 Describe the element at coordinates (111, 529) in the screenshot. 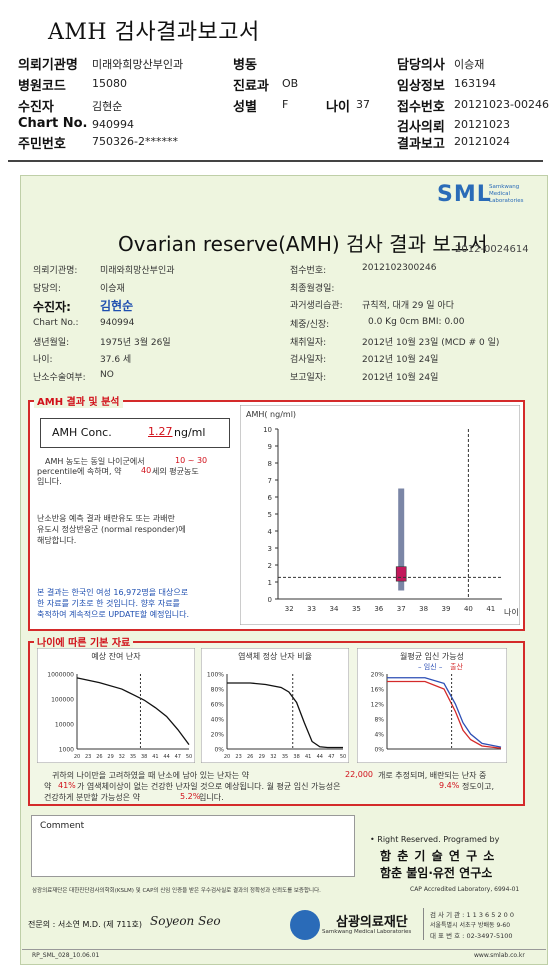

I see `amh-response-text: 유도시 정상반응군 (normal responder)에` at that location.